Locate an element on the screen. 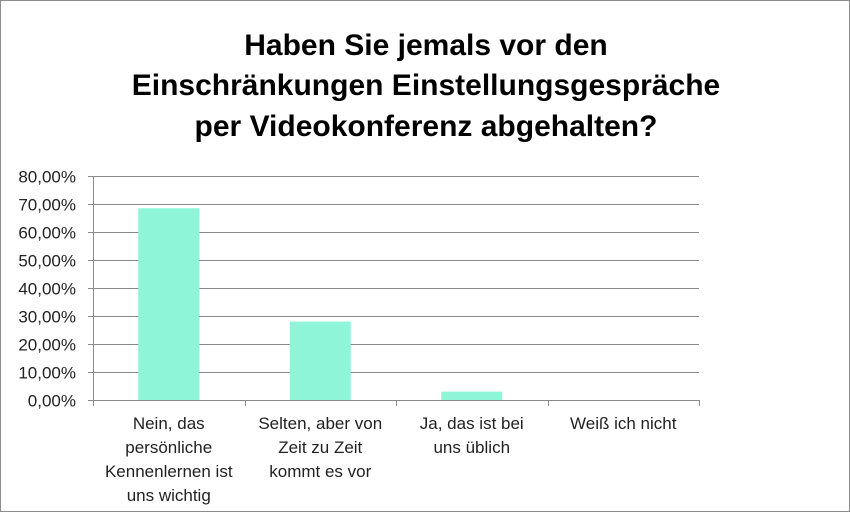 The width and height of the screenshot is (850, 512). y-tick-label: 20,00% is located at coordinates (47, 345).